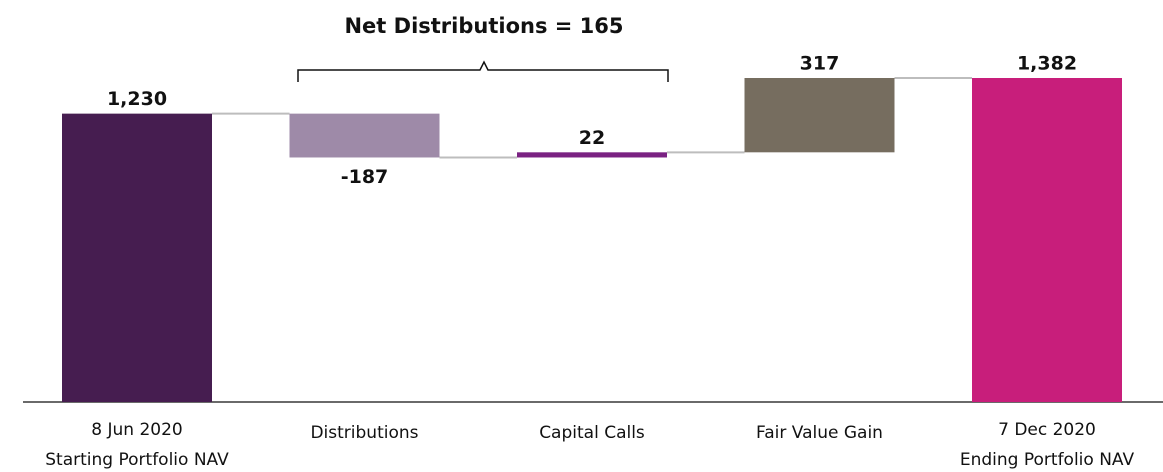 The height and width of the screenshot is (472, 1163). I want to click on x-tick-label: Ending Portfolio NAV, so click(1047, 460).